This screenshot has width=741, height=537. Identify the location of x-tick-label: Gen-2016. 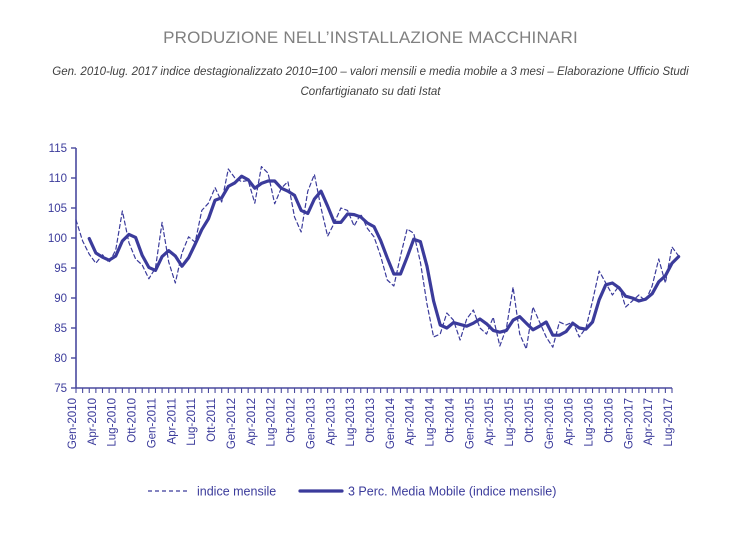
(550, 423).